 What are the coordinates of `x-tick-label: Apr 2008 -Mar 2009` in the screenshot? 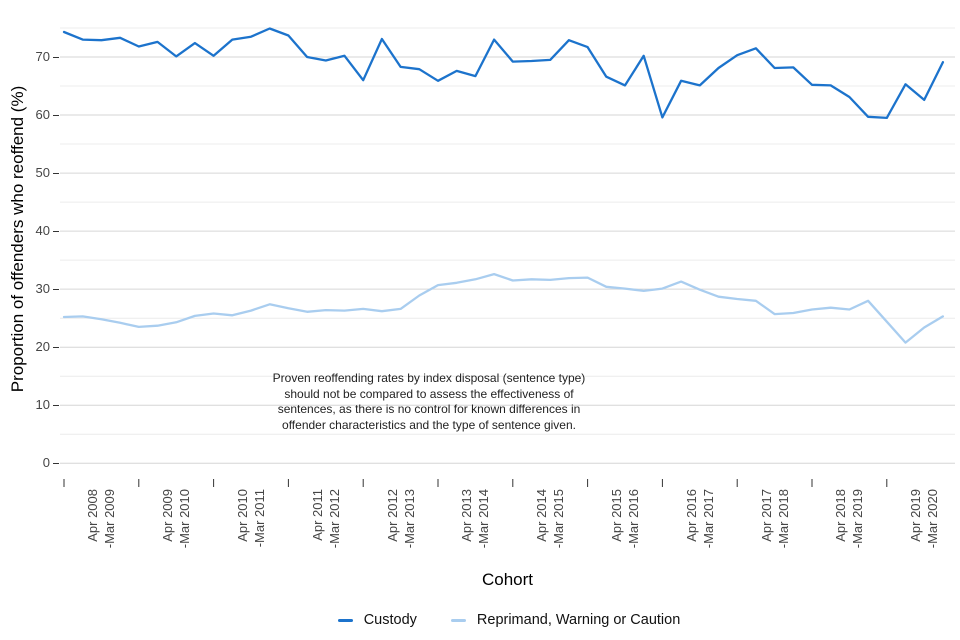 It's located at (101, 519).